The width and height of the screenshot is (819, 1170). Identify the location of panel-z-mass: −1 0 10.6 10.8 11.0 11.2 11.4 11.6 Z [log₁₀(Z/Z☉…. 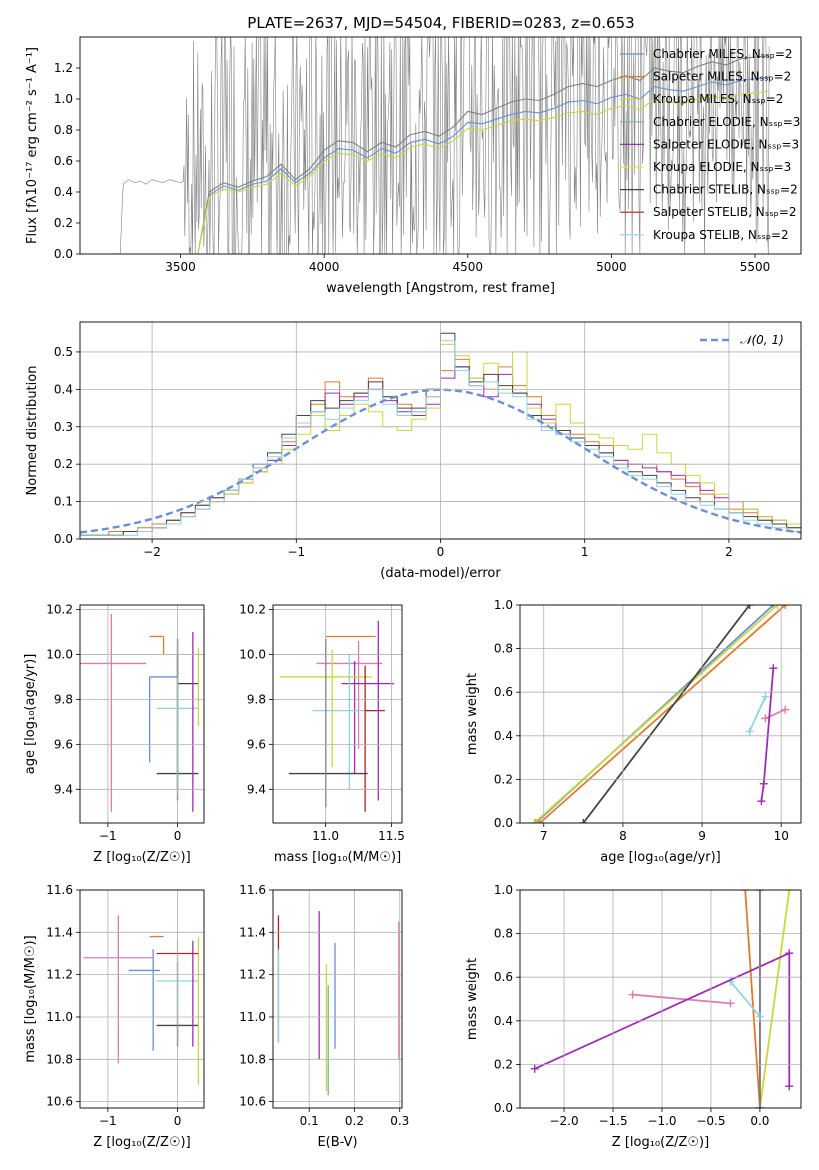
(114, 1016).